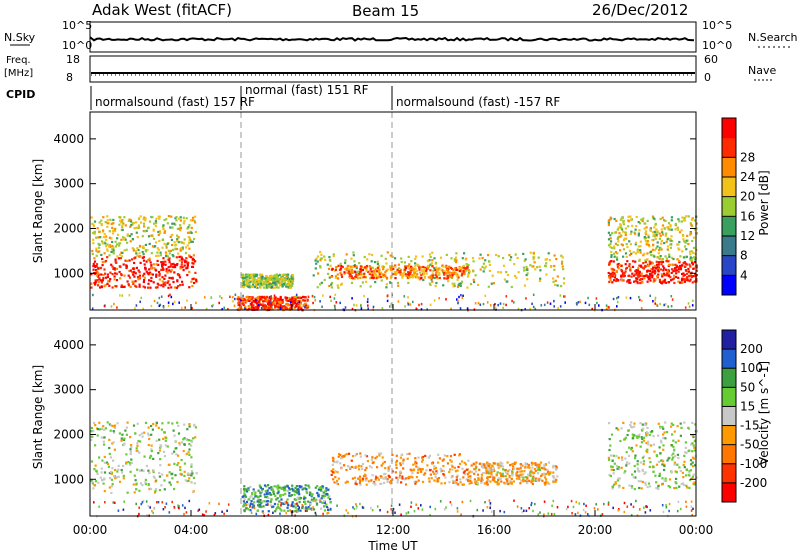  Describe the element at coordinates (77, 25) in the screenshot. I see `nsky-tick-top-left: 10^5` at that location.